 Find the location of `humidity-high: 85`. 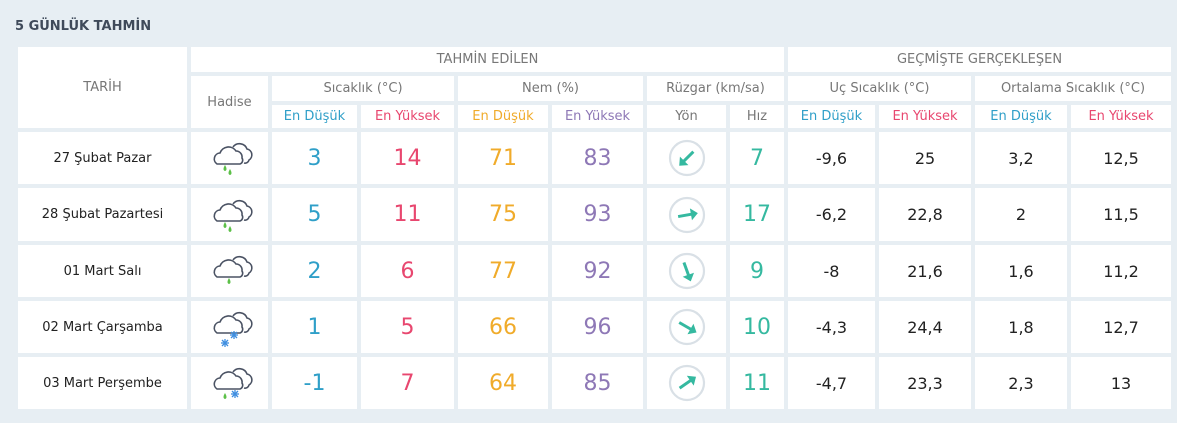

humidity-high: 85 is located at coordinates (597, 383).